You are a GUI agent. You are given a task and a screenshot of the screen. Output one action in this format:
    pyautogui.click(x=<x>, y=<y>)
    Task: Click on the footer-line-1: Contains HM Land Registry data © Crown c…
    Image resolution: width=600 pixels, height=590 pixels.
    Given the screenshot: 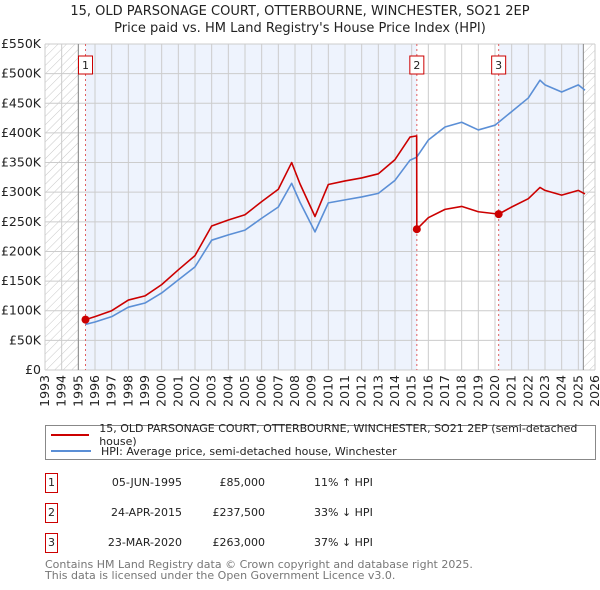 What is the action you would take?
    pyautogui.click(x=259, y=564)
    